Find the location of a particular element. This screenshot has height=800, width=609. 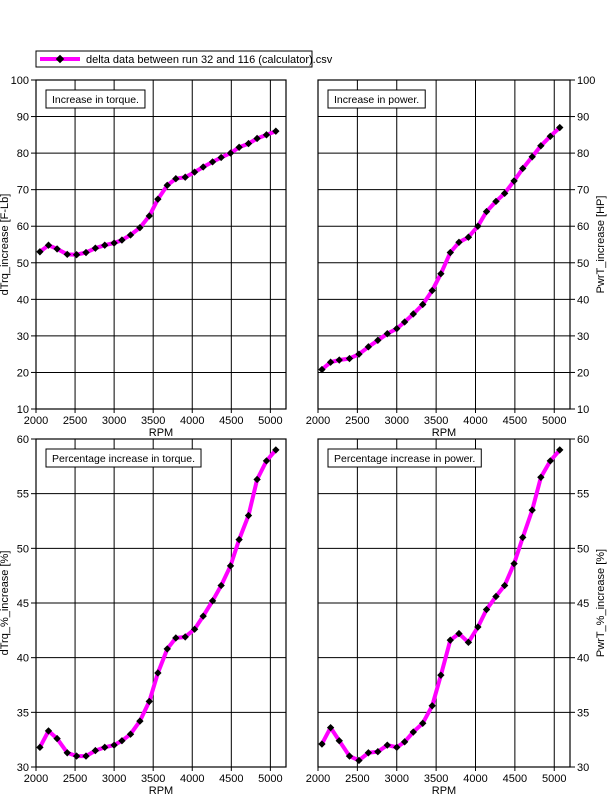

annotation: Increase in torque. is located at coordinates (95, 99).